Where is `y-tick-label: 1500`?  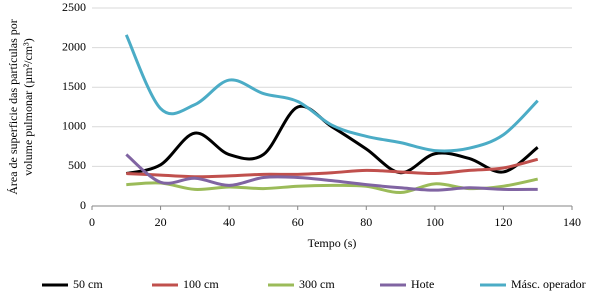
y-tick-label: 1500 is located at coordinates (74, 86).